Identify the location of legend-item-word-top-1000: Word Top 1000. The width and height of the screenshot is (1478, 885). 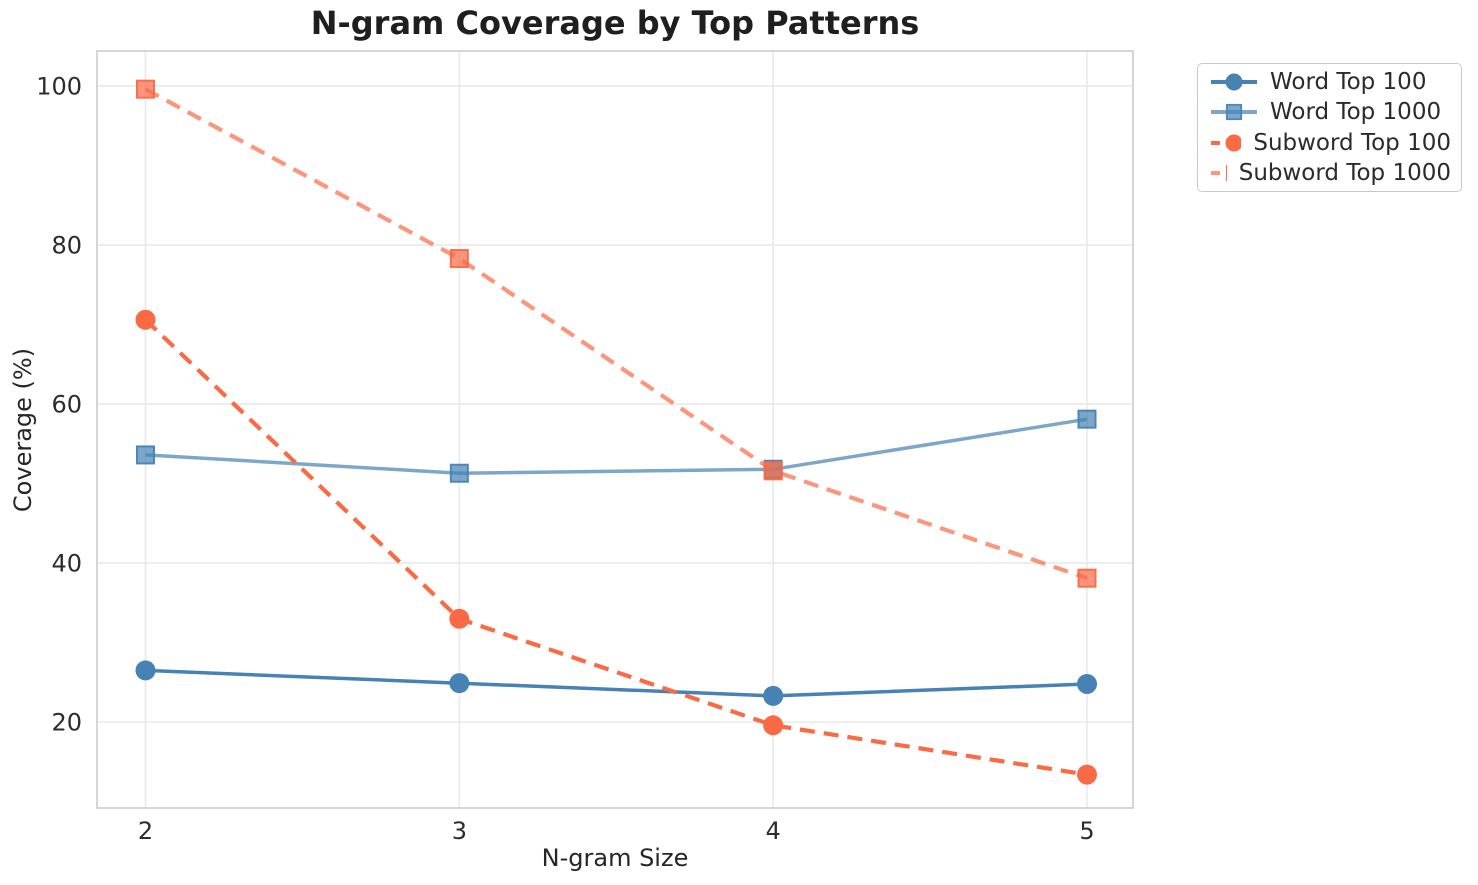
(1330, 112).